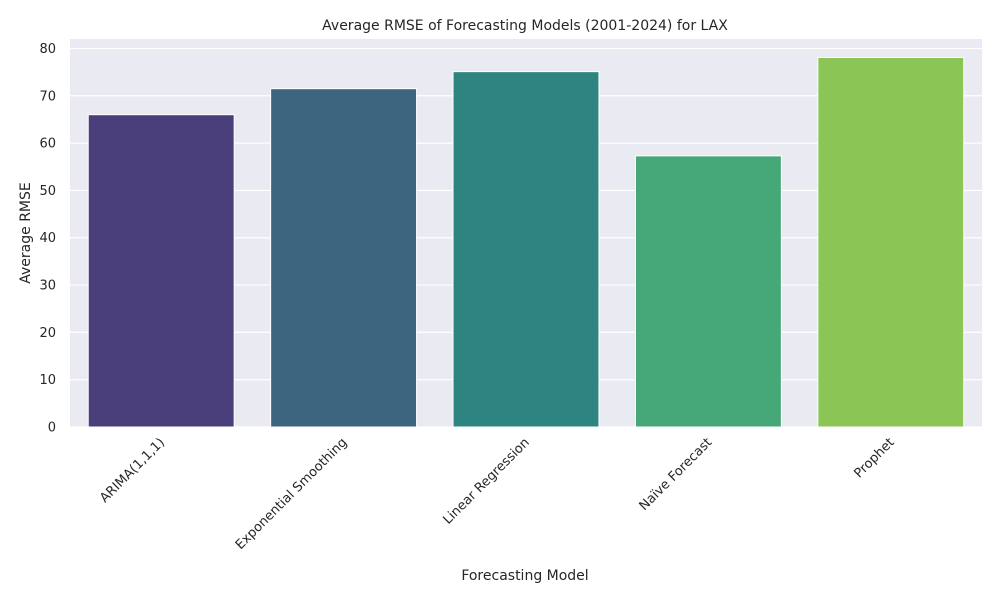 This screenshot has width=1000, height=600. I want to click on bar-prophet, so click(891, 242).